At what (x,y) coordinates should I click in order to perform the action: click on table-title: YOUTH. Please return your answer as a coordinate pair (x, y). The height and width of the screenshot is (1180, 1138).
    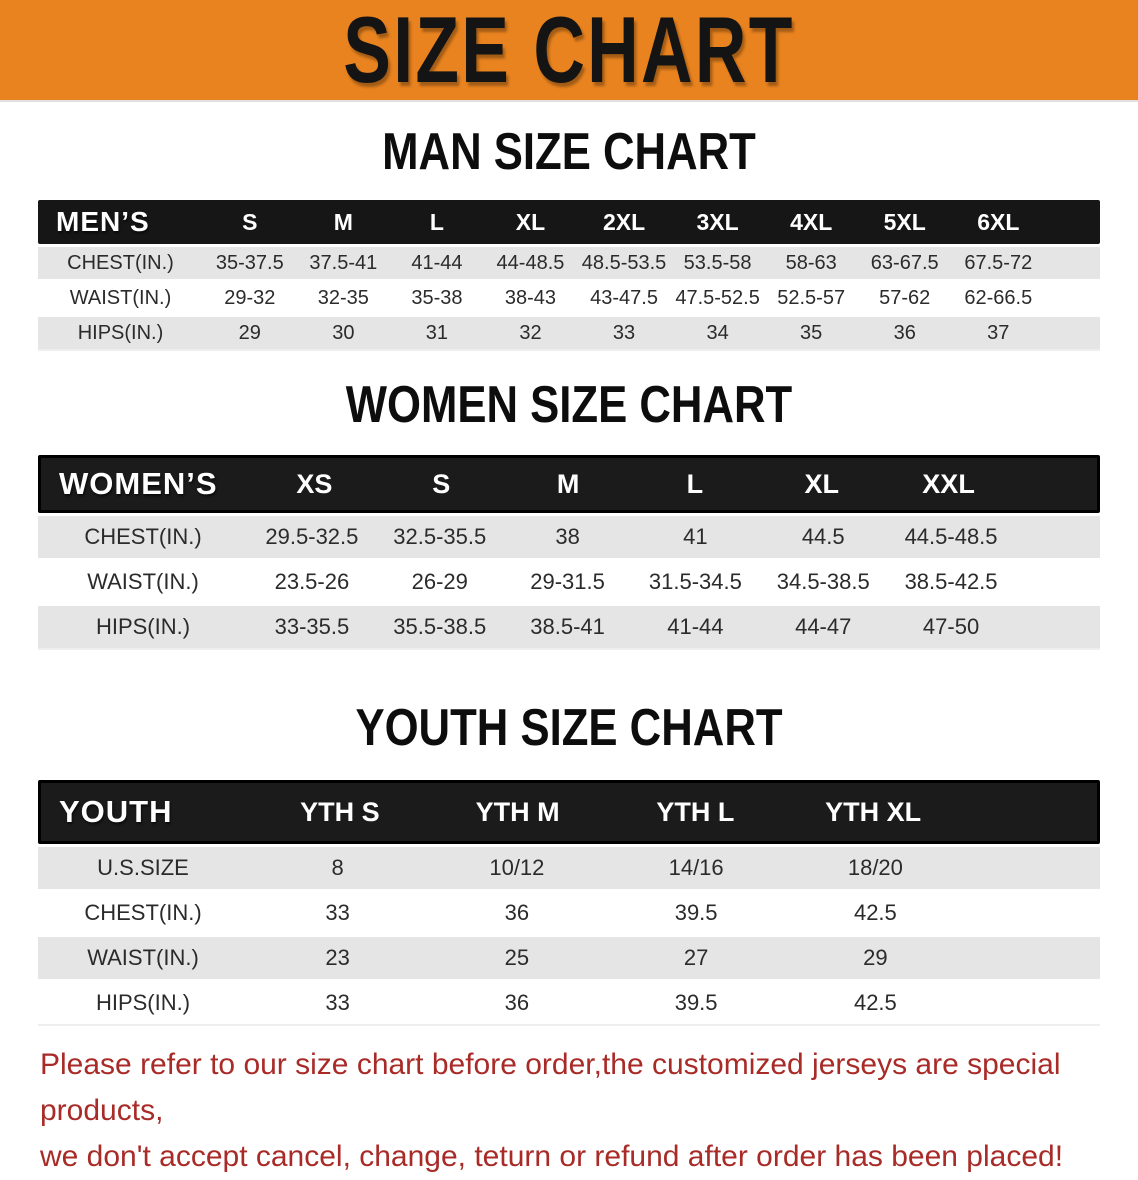
    Looking at the image, I should click on (116, 811).